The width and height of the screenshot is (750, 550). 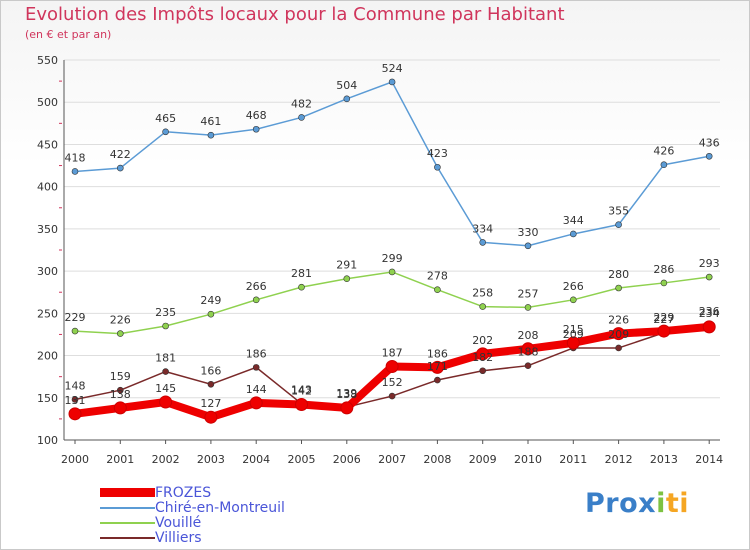 What do you see at coordinates (437, 276) in the screenshot?
I see `data-label-vouill-: 278` at bounding box center [437, 276].